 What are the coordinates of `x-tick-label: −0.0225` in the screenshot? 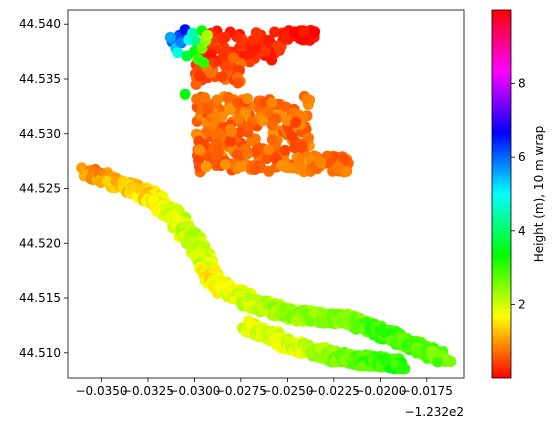 It's located at (334, 391).